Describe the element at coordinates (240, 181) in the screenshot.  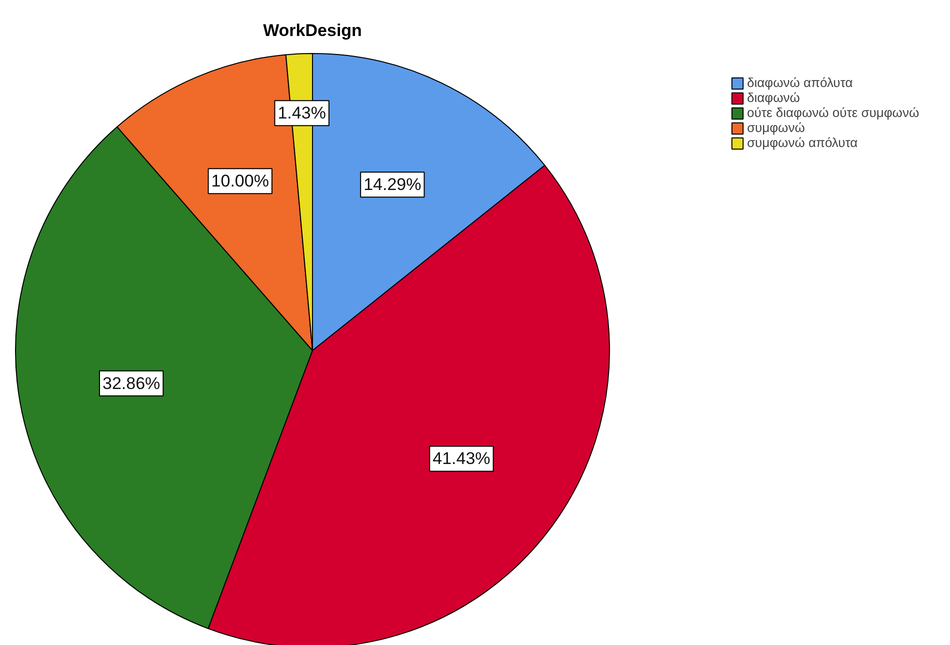
I see `data-label: 10.00%` at that location.